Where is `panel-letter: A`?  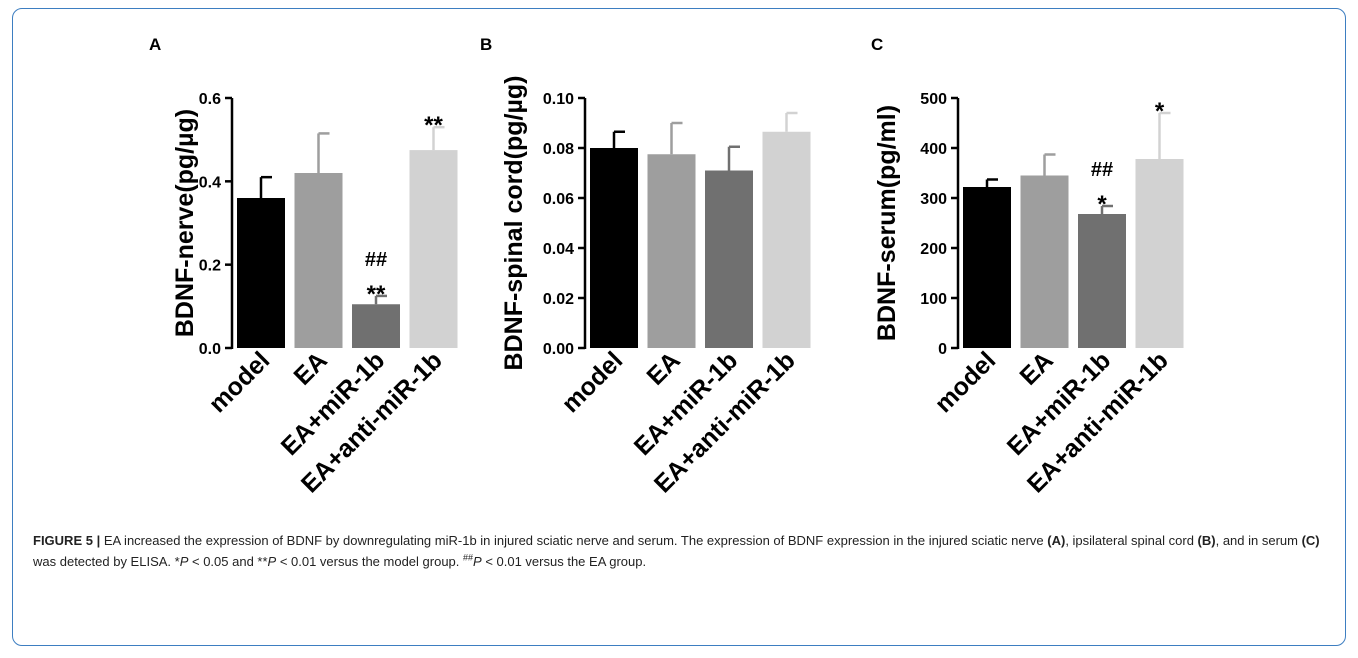
panel-letter: A is located at coordinates (155, 44).